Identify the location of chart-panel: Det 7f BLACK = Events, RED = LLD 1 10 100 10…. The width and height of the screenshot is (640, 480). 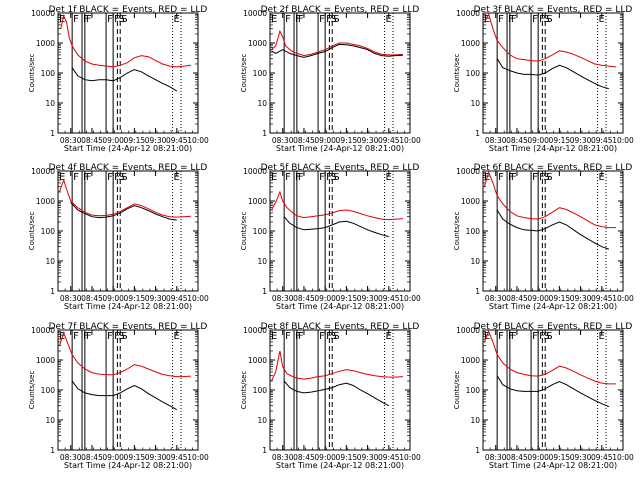
(118, 396).